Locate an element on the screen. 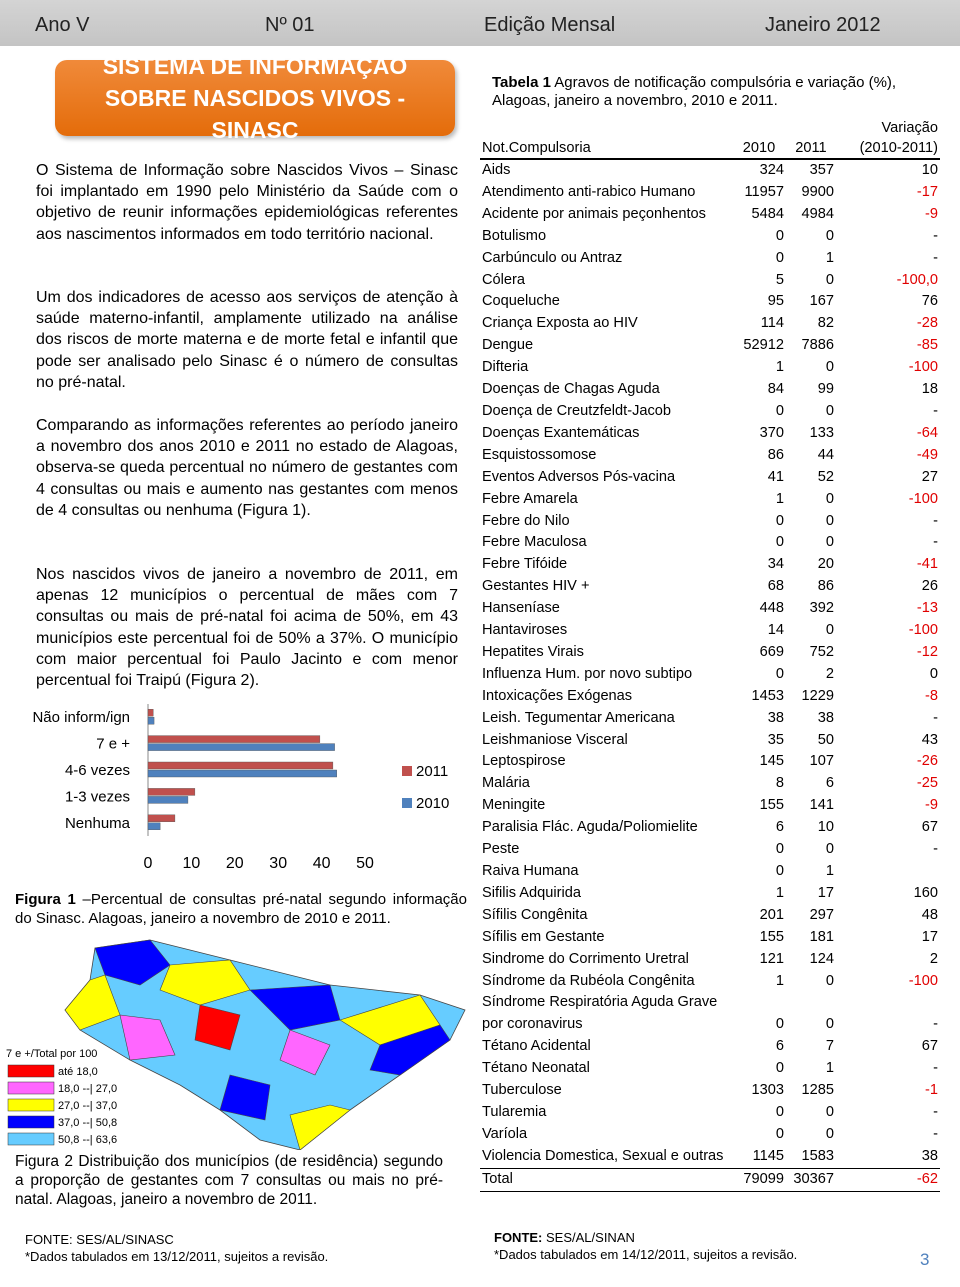 This screenshot has width=960, height=1287. x-tick-label: 40 is located at coordinates (322, 863).